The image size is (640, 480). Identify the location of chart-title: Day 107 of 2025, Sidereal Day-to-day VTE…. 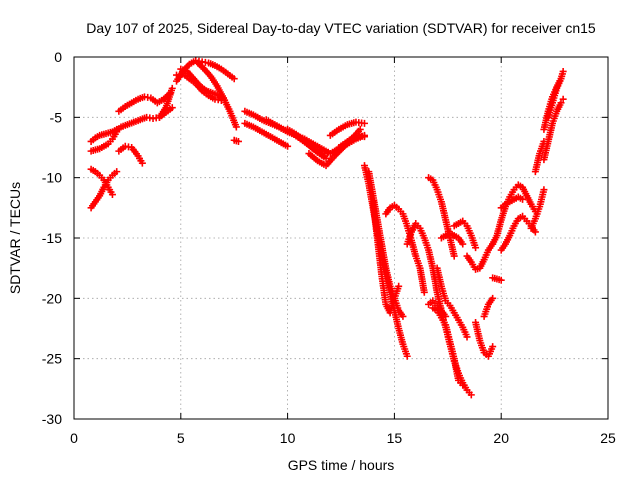
(341, 28).